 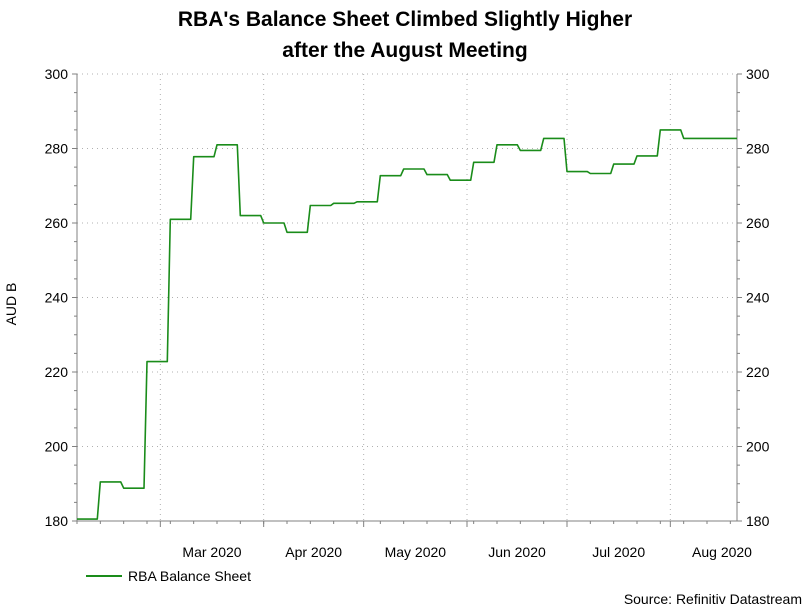 I want to click on x-tick-label: Jul 2020, so click(x=618, y=552).